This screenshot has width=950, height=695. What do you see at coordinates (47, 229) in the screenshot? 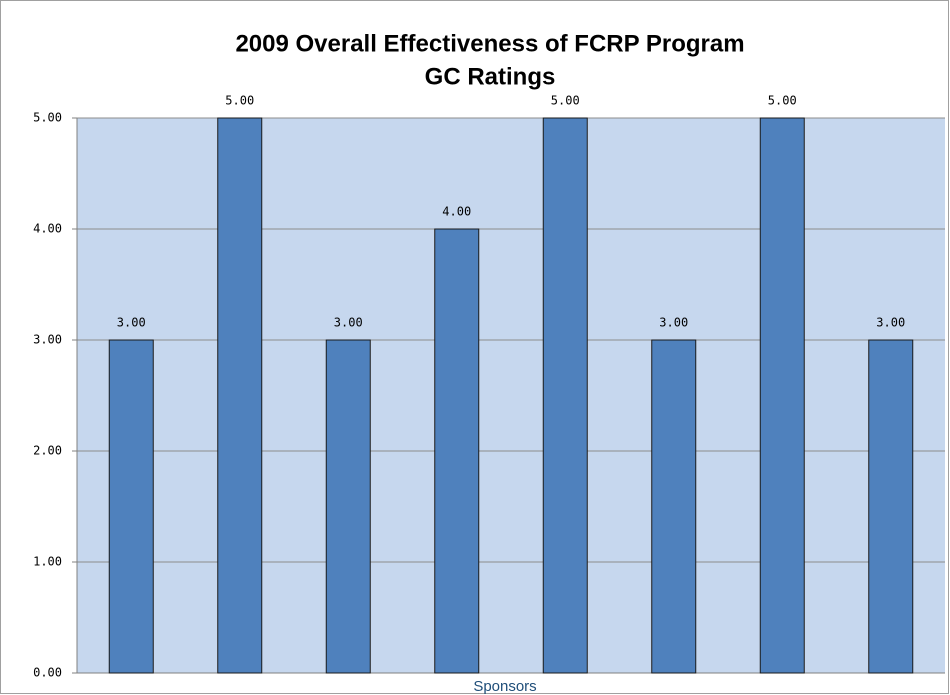
I see `y-tick-label: 4.00` at bounding box center [47, 229].